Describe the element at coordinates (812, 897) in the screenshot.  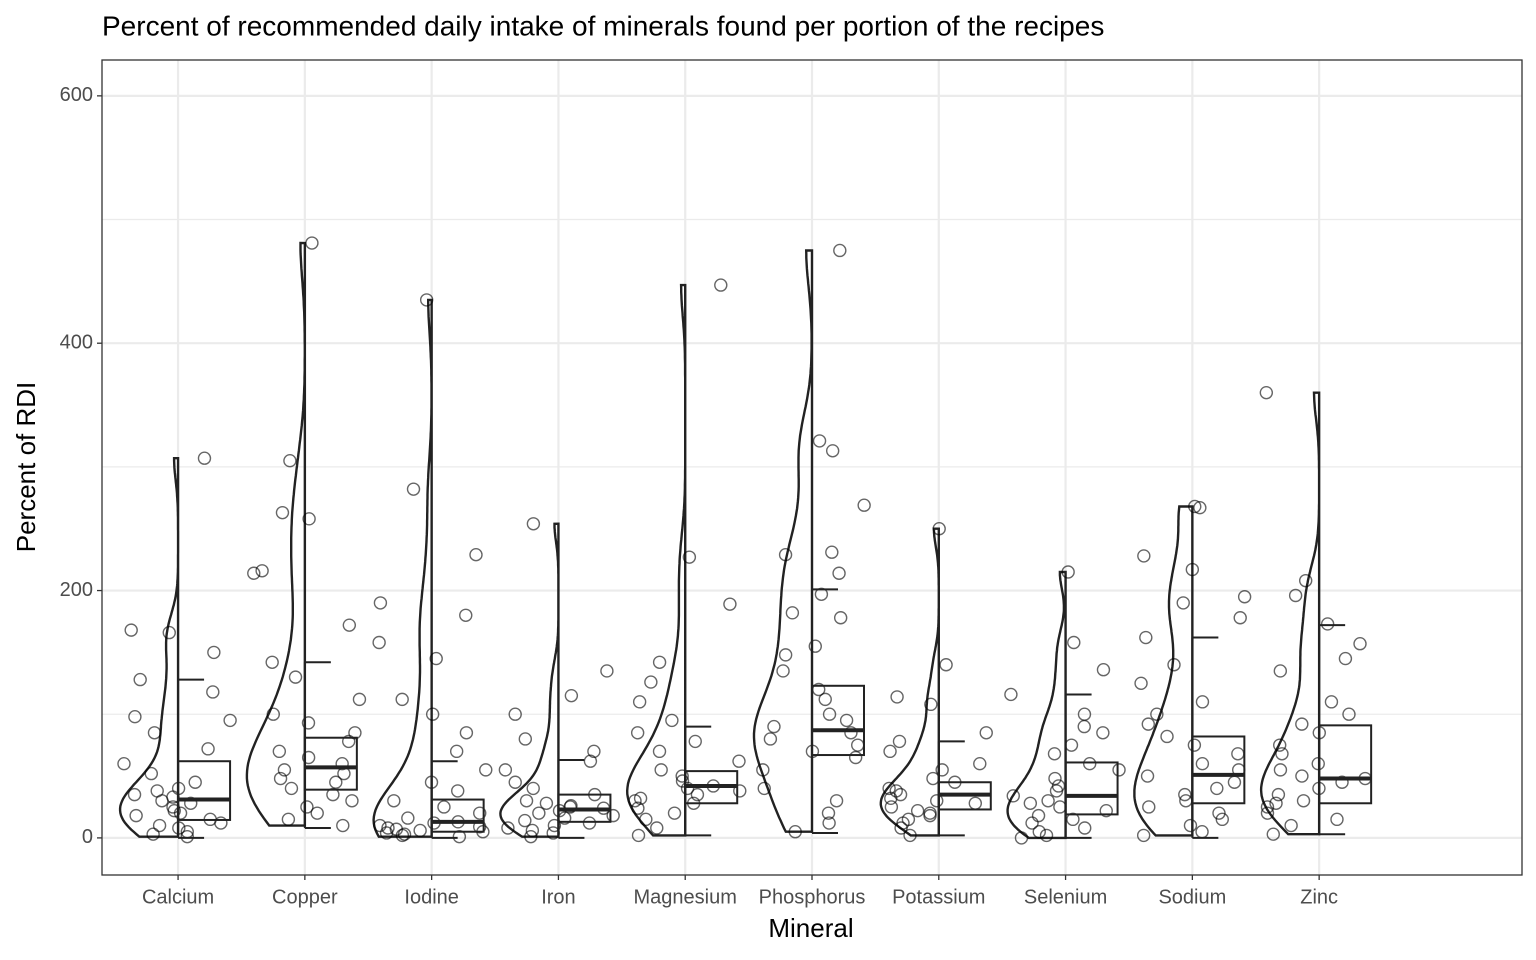
I see `x-tick-label: Phosphorus` at that location.